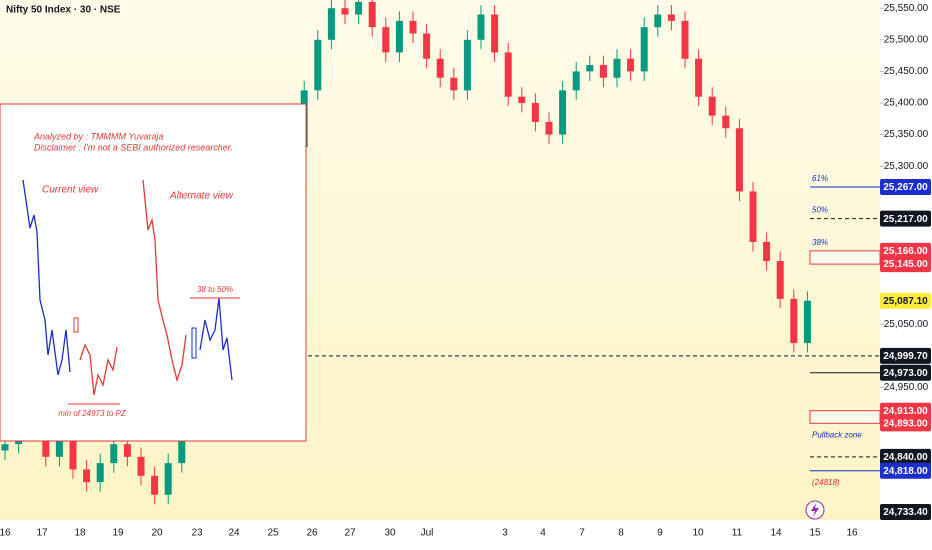  Describe the element at coordinates (312, 533) in the screenshot. I see `x-tick-label: 26` at that location.